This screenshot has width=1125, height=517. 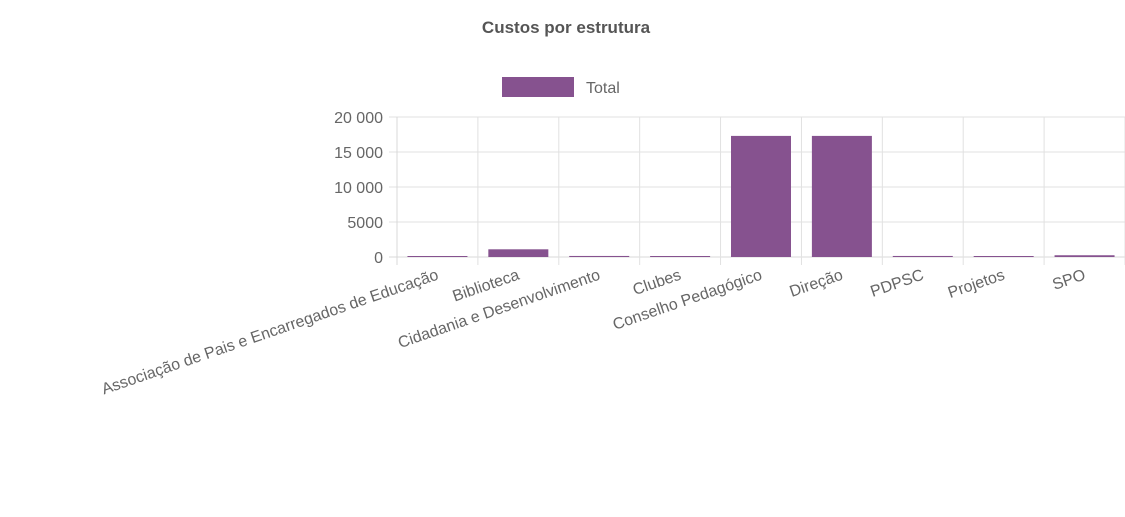 I want to click on x-tick-label: SPO, so click(x=1068, y=280).